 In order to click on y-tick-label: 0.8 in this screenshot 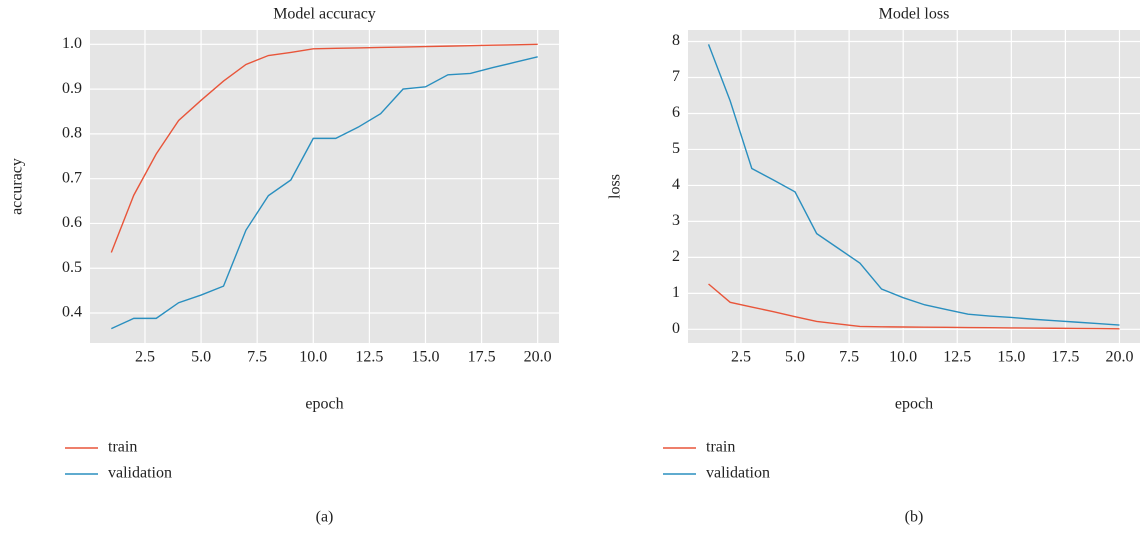, I will do `click(72, 133)`.